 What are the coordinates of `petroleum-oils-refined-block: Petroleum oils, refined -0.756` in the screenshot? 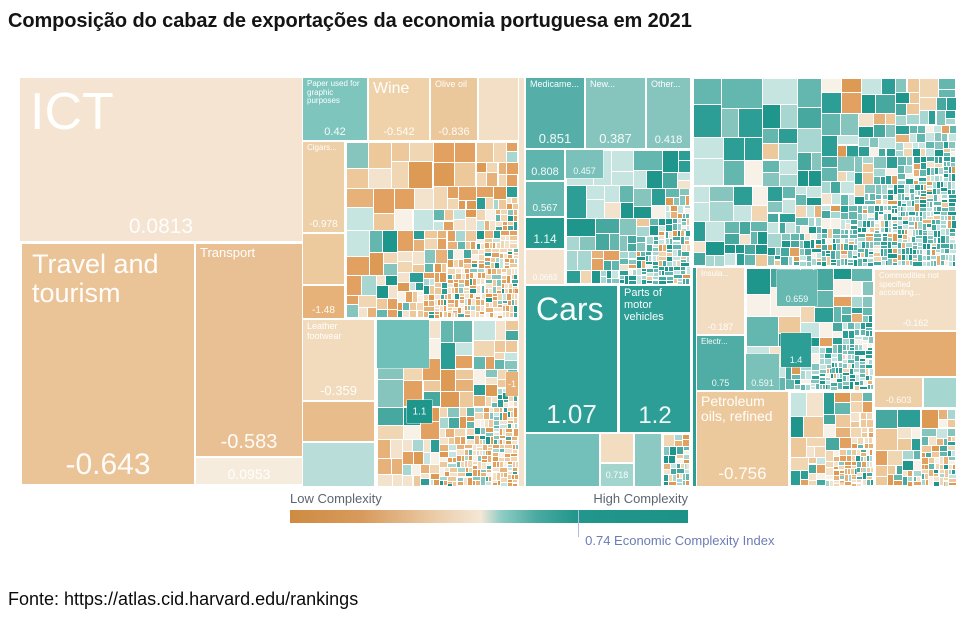 It's located at (742, 439).